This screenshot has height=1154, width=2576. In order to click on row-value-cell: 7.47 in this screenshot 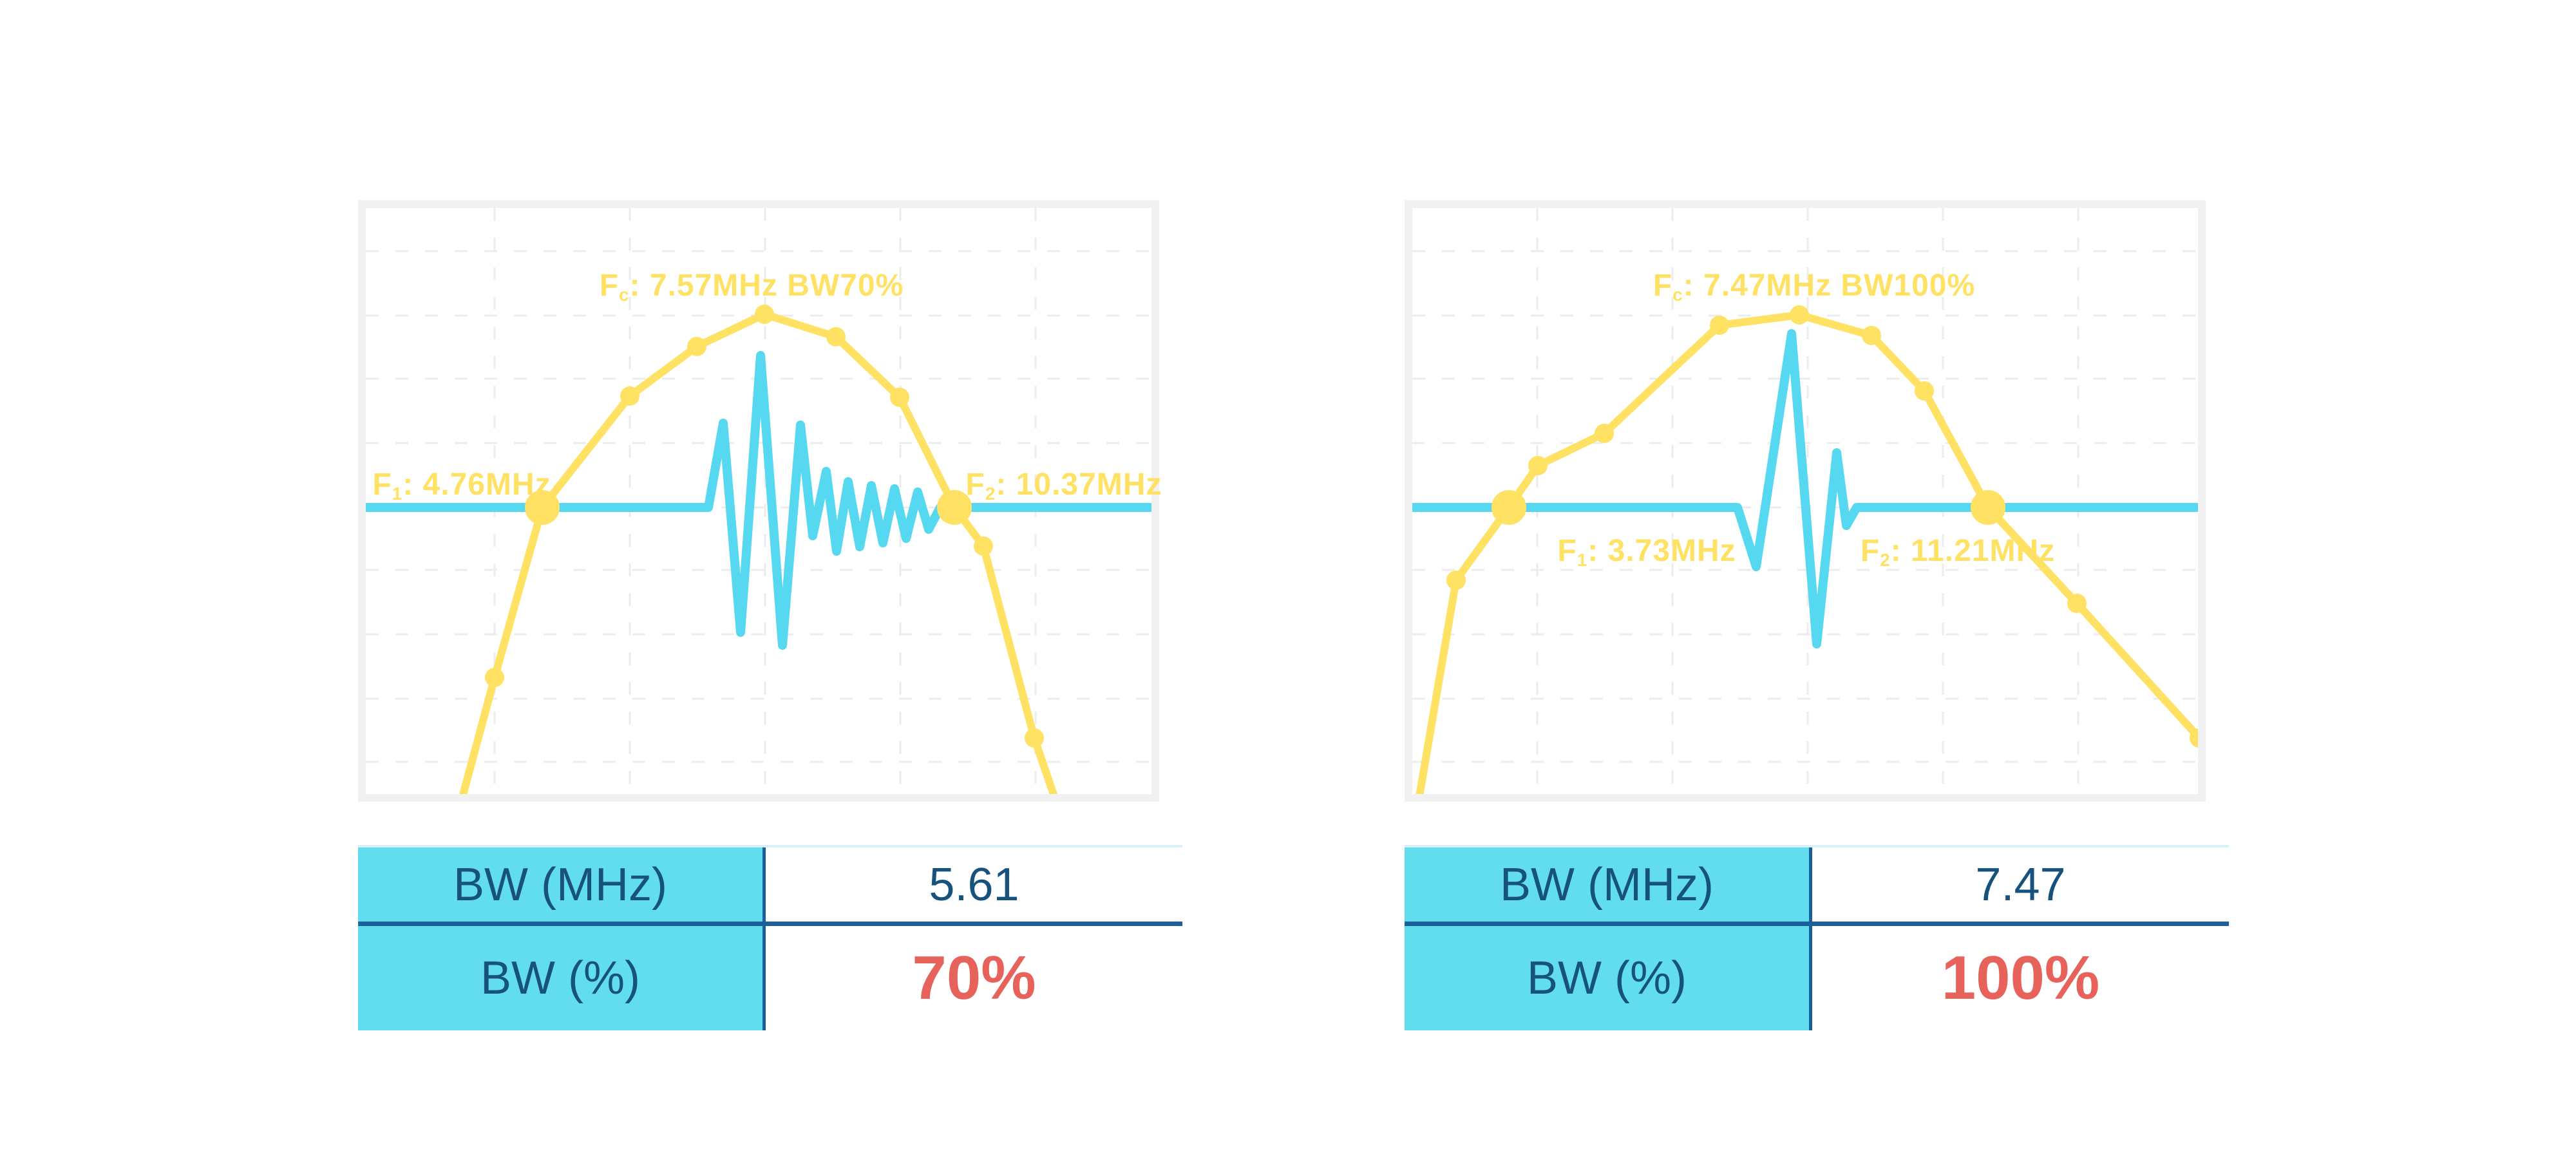, I will do `click(2020, 884)`.